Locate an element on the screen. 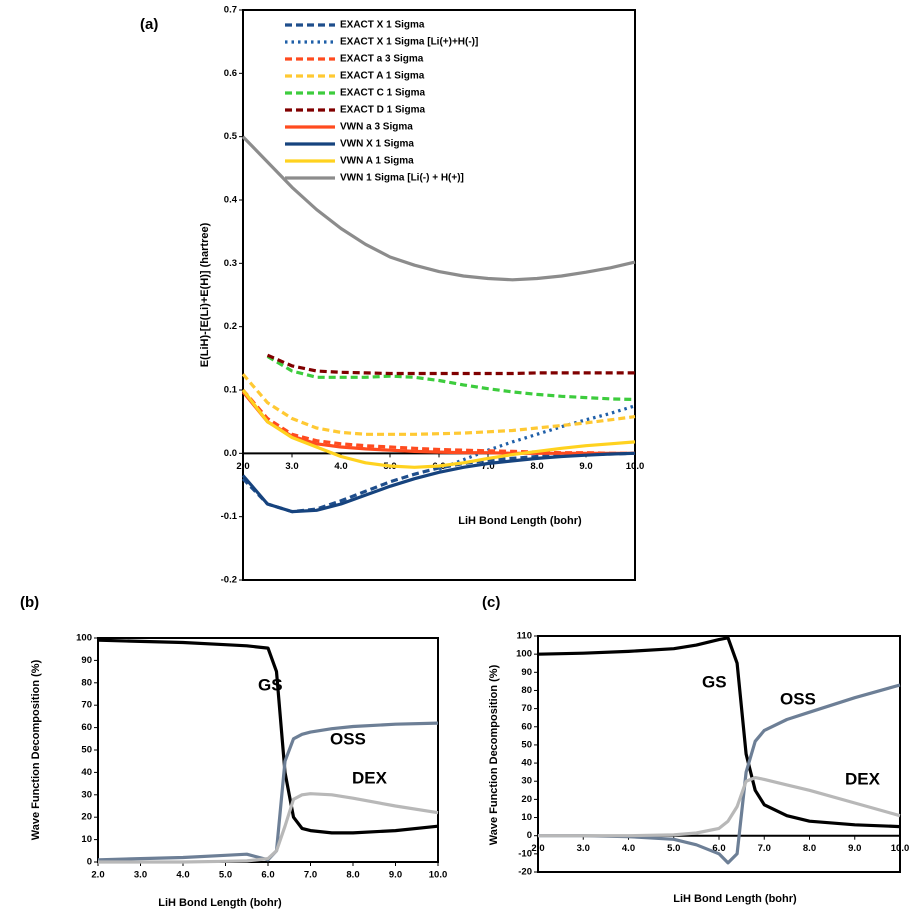  legend-label: EXACT X 1 Sigma [Li(+)+H(-)] is located at coordinates (409, 42).